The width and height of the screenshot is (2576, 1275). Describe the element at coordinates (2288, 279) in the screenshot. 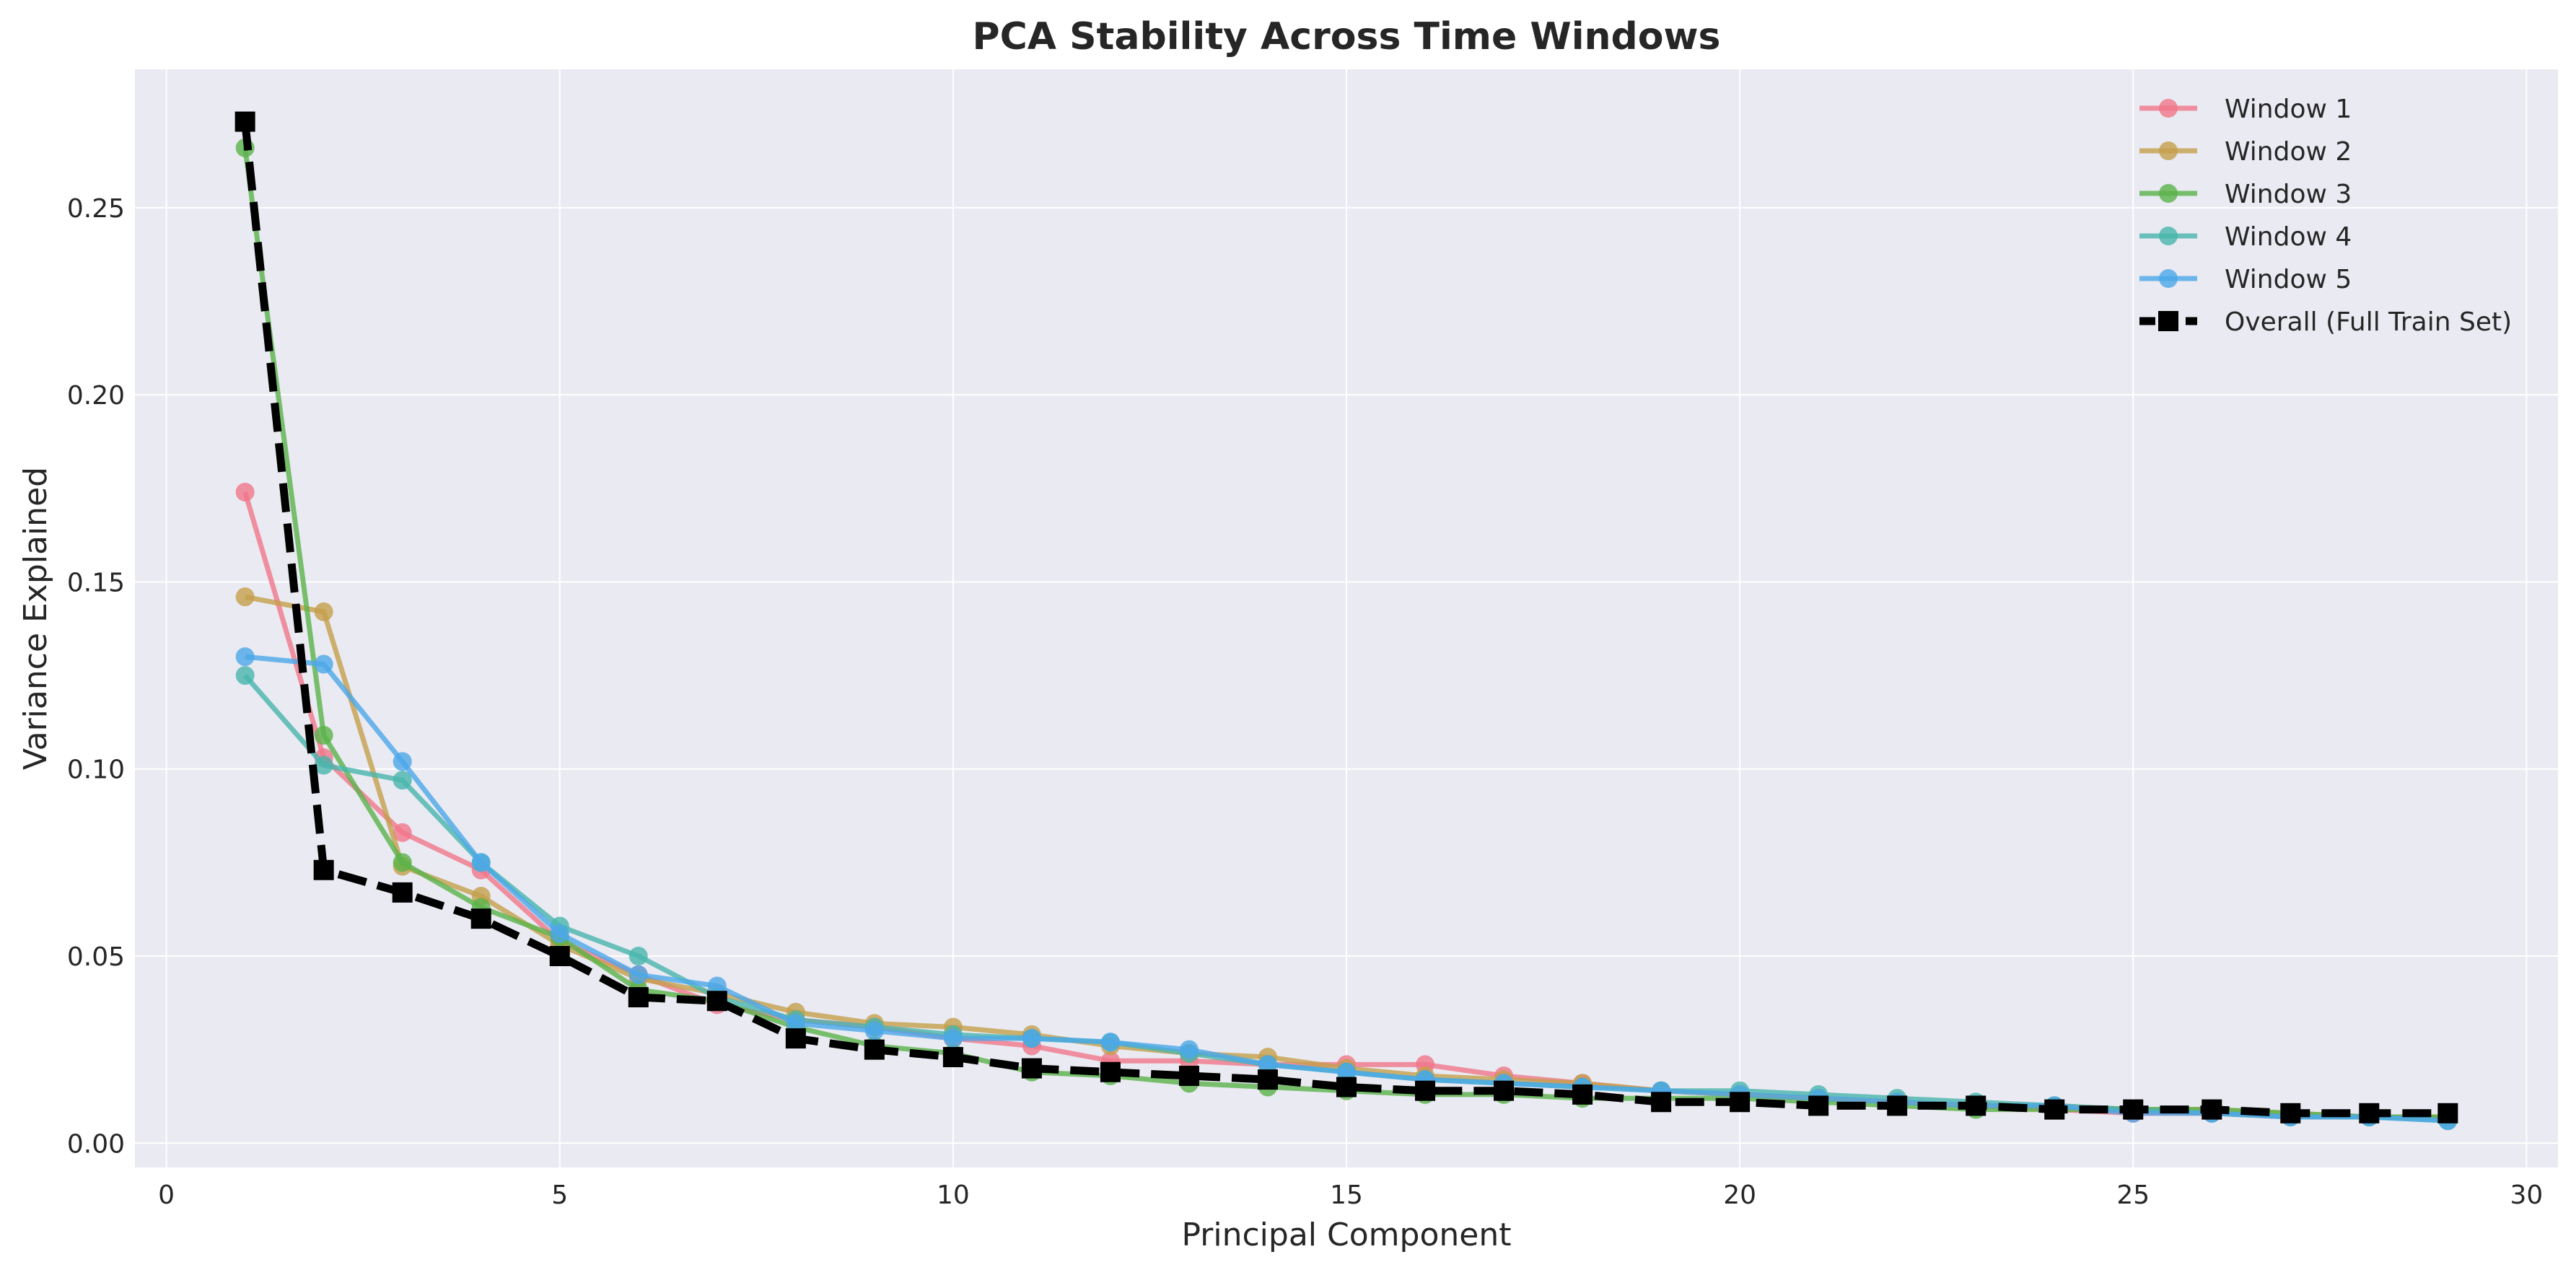

I see `legend-label: Window 5` at that location.